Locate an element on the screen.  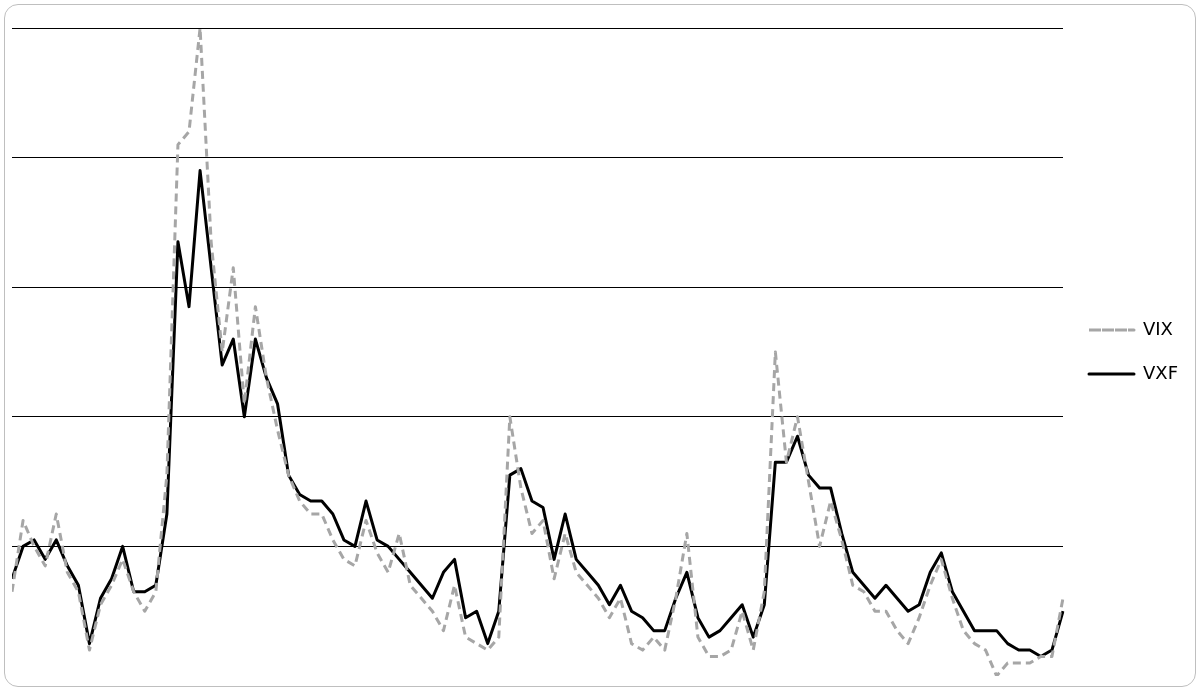
legend-label: VXF is located at coordinates (1160, 372).